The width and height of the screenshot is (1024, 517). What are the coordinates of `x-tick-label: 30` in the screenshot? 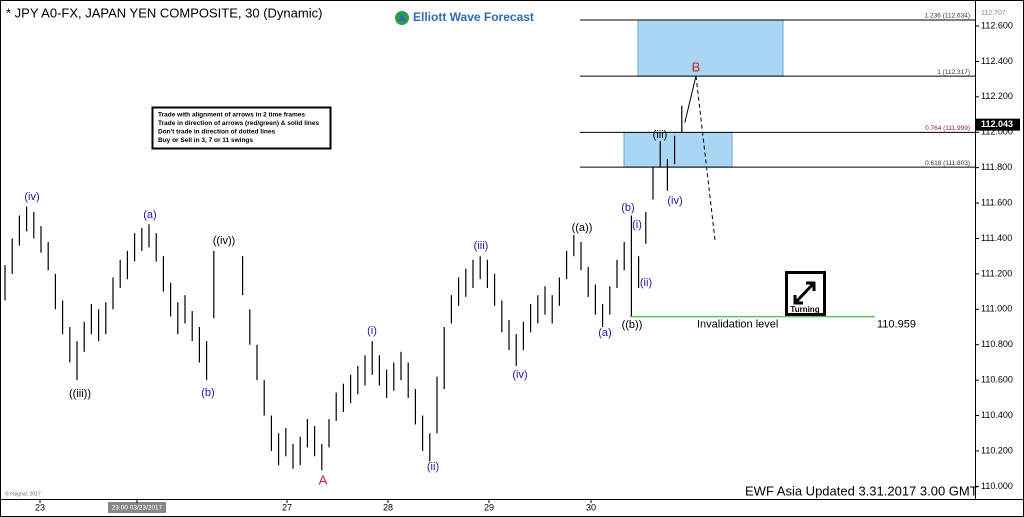 It's located at (591, 507).